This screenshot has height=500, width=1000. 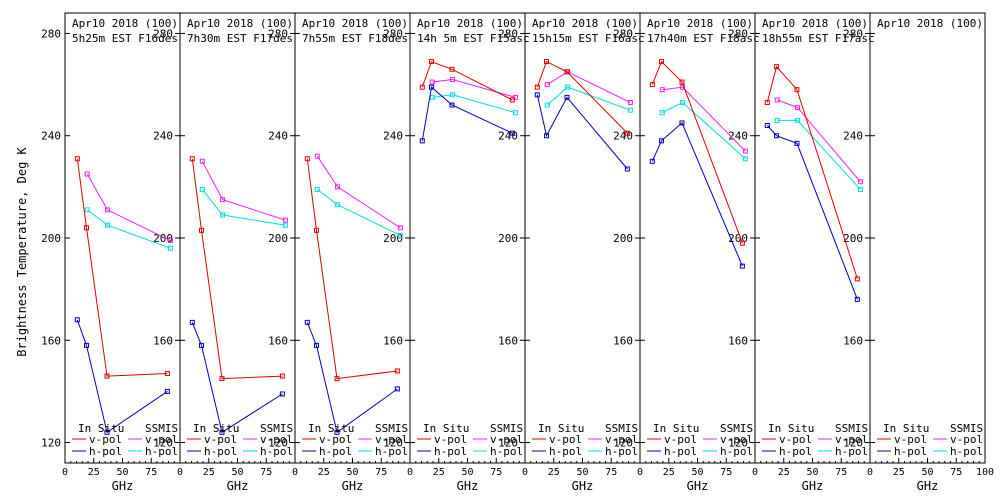 What do you see at coordinates (51, 136) in the screenshot?
I see `y-tick-label-left: 240` at bounding box center [51, 136].